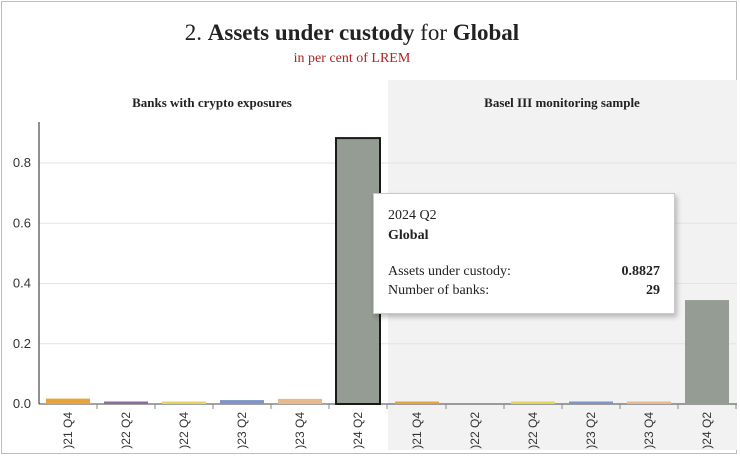 The image size is (740, 457). I want to click on y-tick-label: 0.2, so click(22, 343).